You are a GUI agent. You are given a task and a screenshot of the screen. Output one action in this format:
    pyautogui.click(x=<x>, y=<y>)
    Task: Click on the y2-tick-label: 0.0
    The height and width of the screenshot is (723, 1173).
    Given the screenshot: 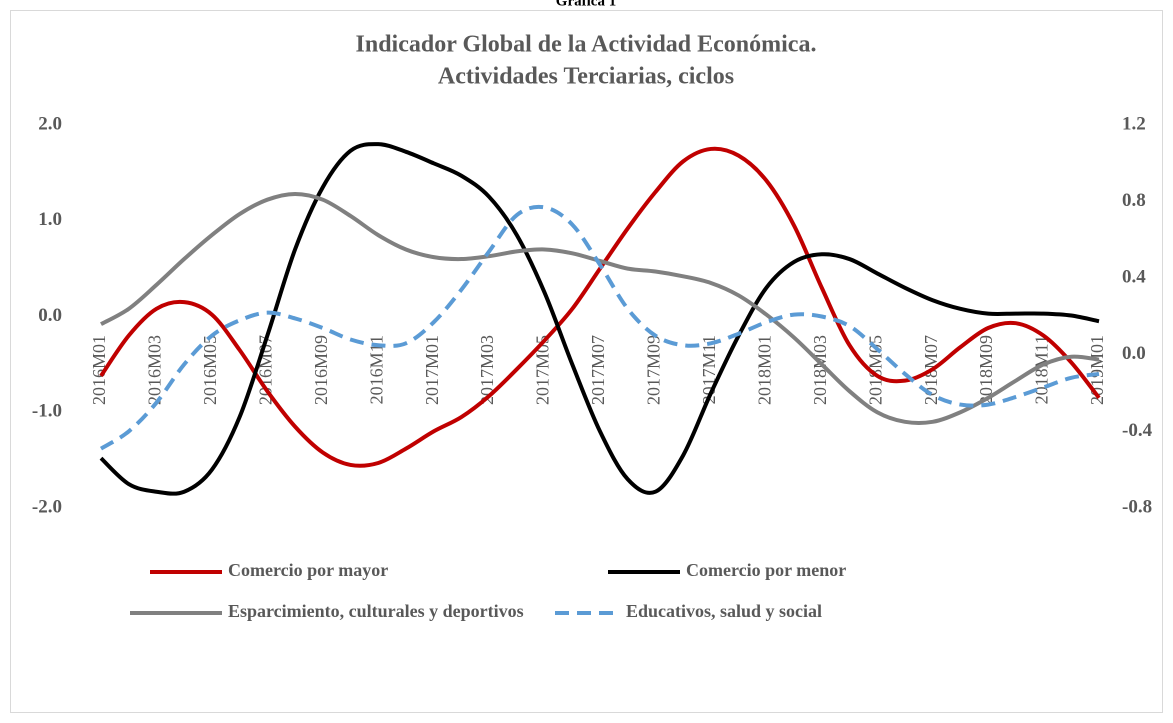 What is the action you would take?
    pyautogui.click(x=1134, y=353)
    